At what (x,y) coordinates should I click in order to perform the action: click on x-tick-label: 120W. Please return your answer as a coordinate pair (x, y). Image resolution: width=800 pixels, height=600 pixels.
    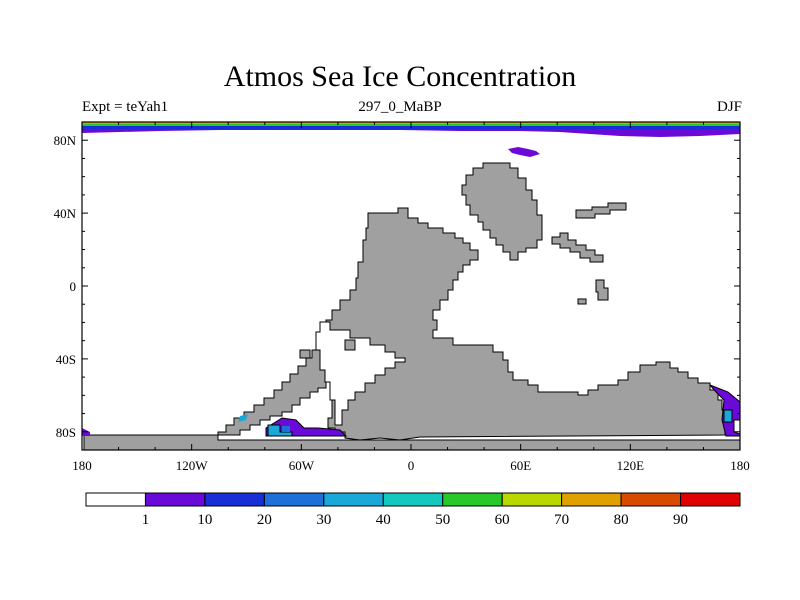
    Looking at the image, I should click on (192, 465).